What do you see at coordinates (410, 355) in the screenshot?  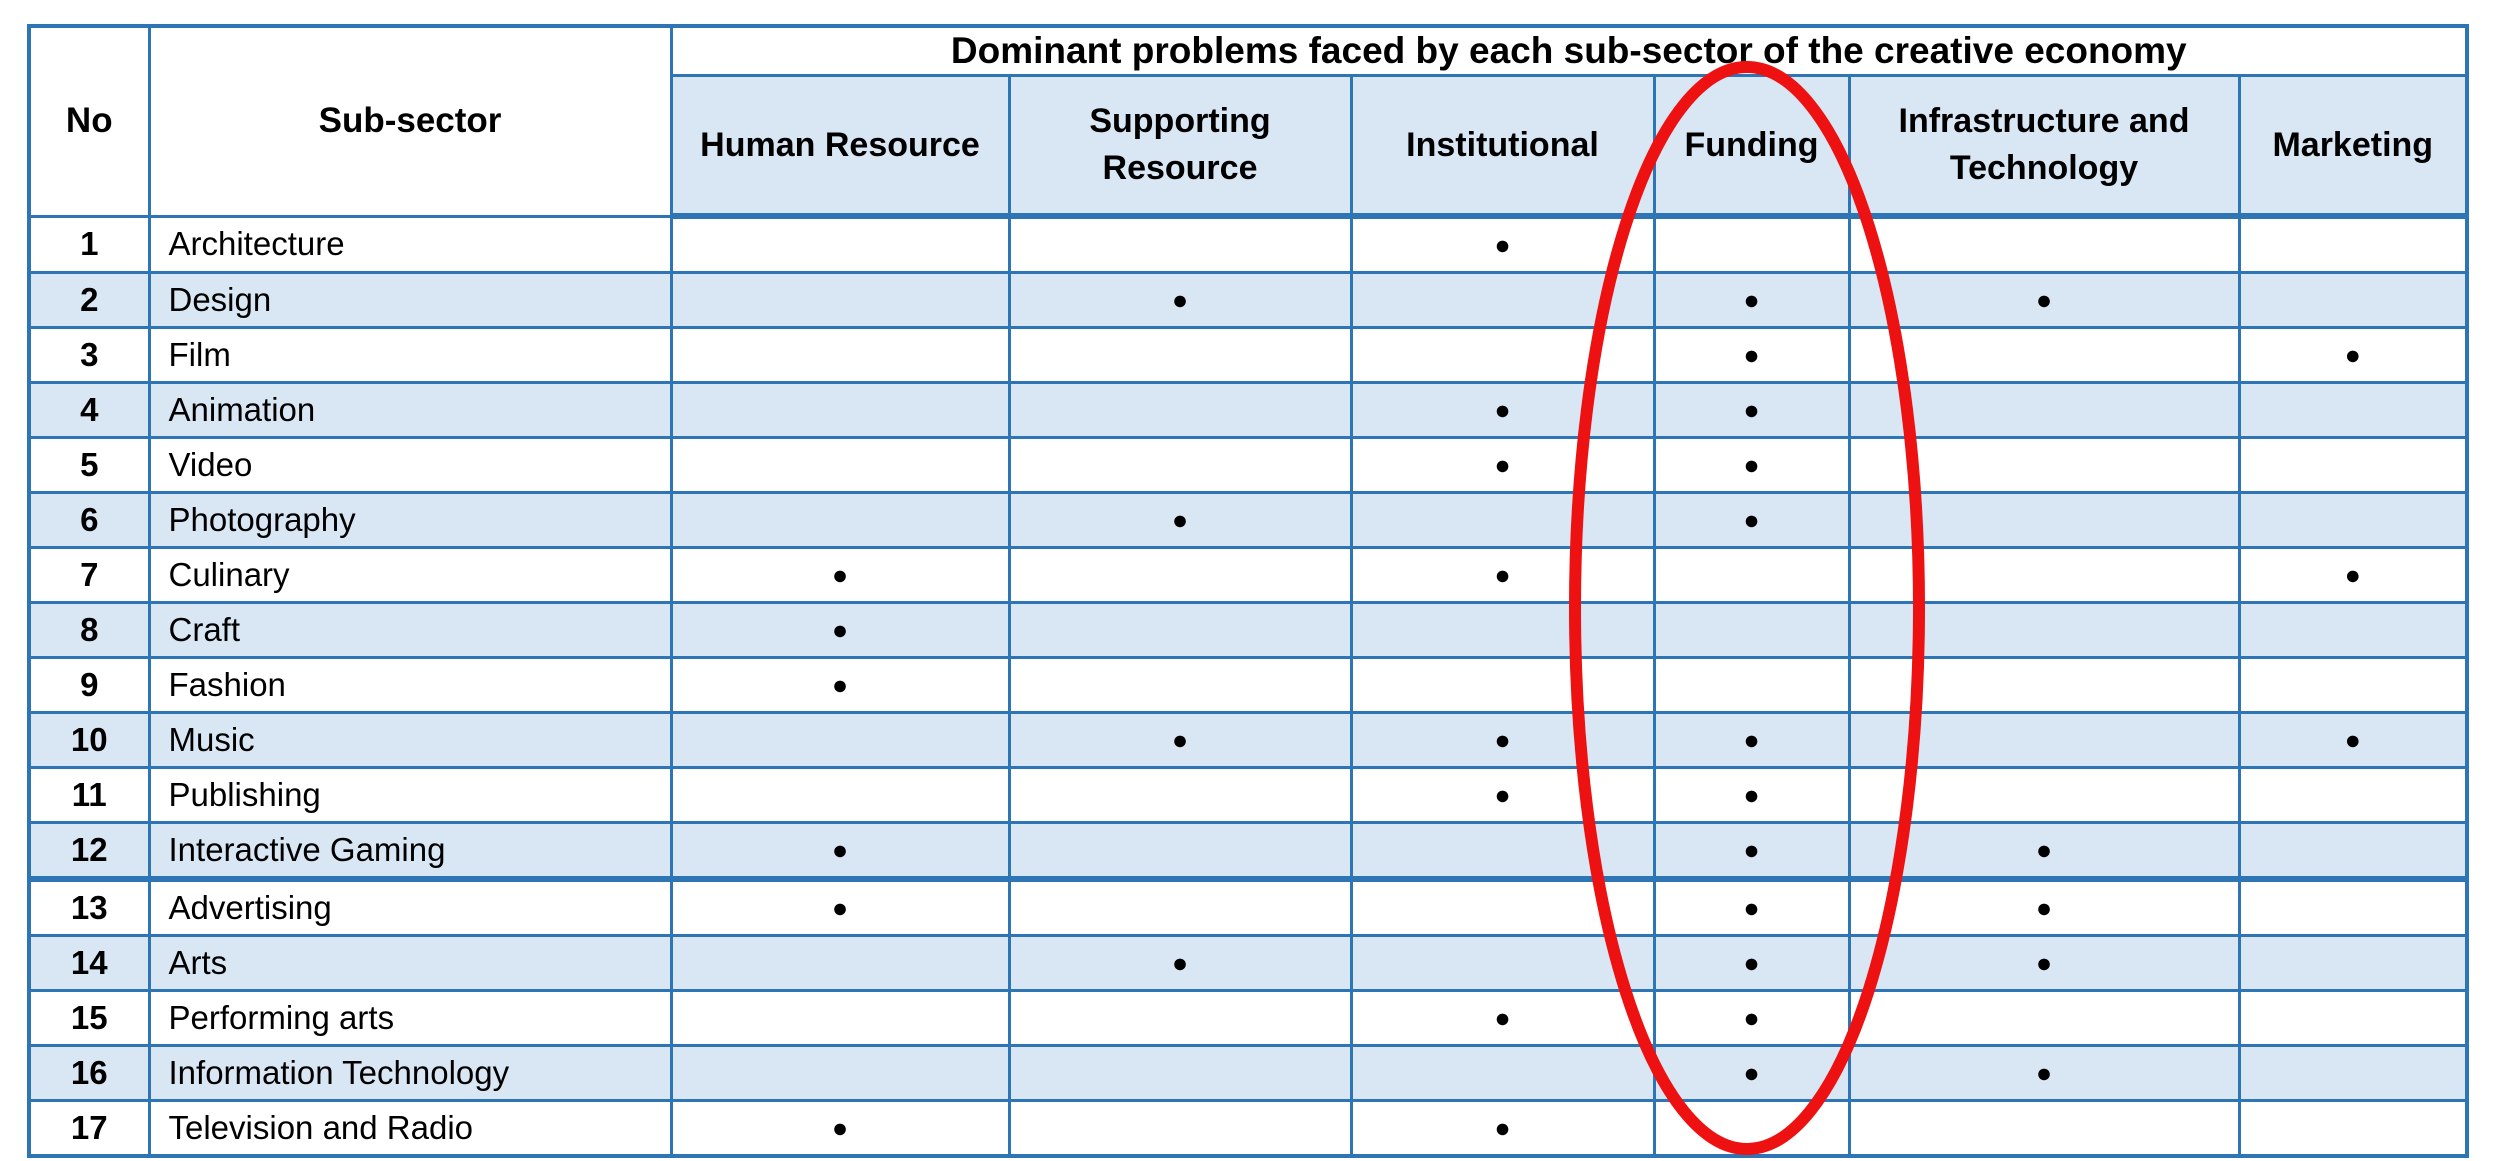 I see `subsector-name: Film` at bounding box center [410, 355].